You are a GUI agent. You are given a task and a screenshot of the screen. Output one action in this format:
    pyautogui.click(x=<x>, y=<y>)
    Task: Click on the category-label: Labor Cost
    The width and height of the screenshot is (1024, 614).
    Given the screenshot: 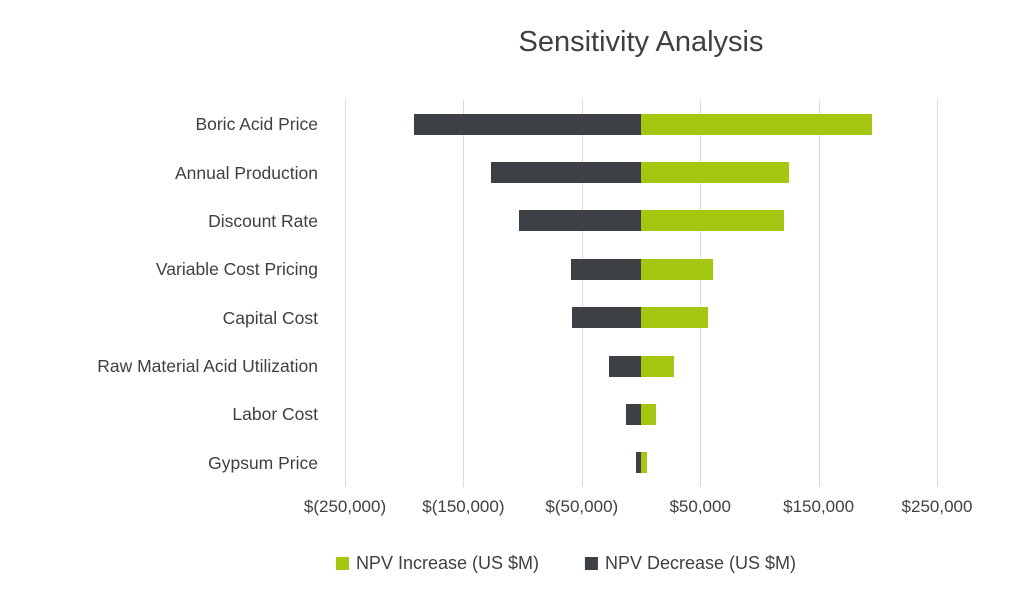 What is the action you would take?
    pyautogui.click(x=275, y=414)
    